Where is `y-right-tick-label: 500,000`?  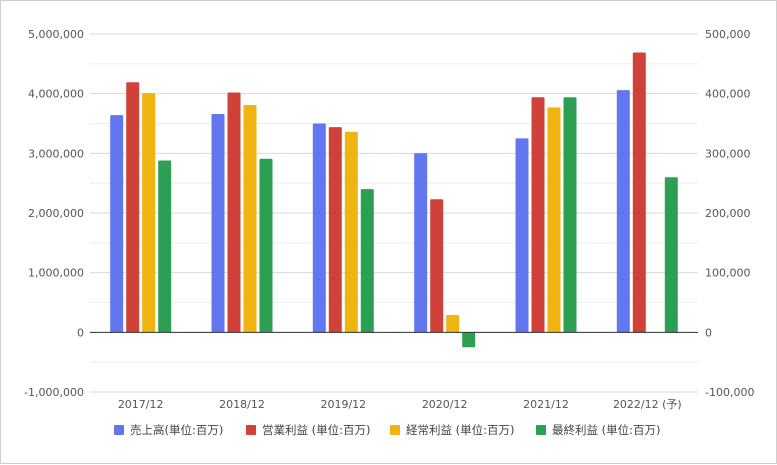 y-right-tick-label: 500,000 is located at coordinates (728, 34).